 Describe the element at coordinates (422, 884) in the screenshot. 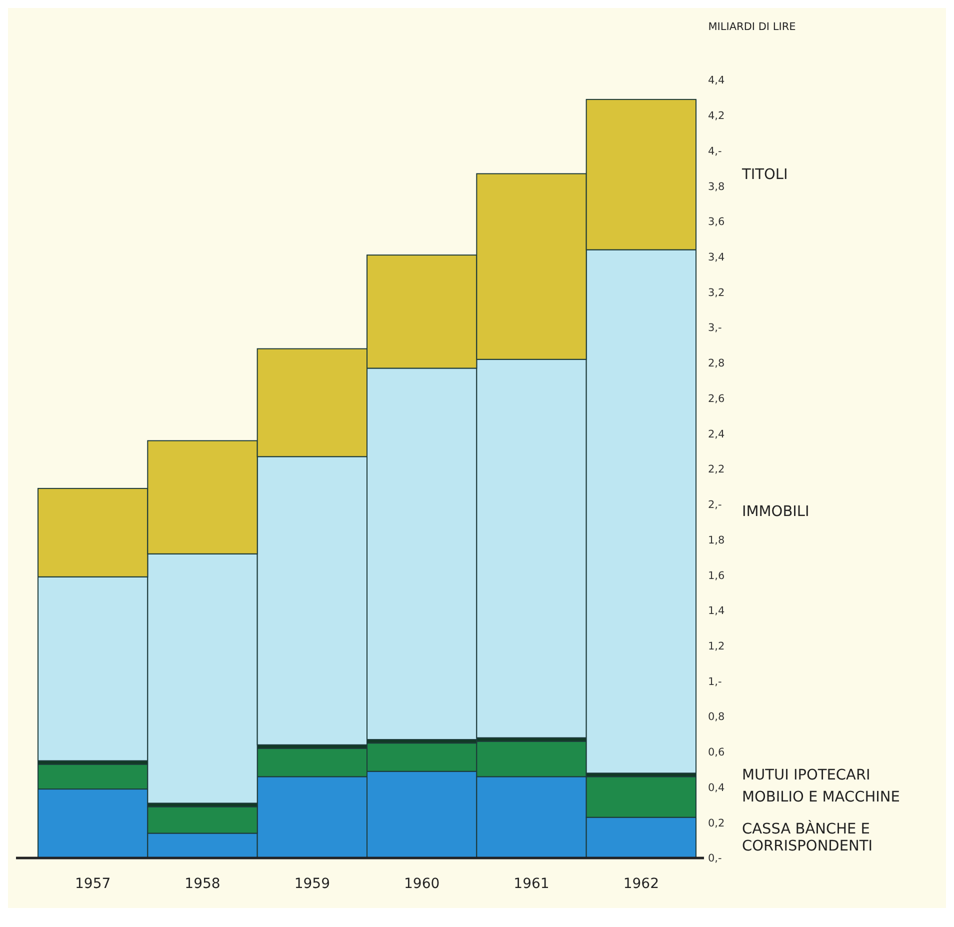

I see `x-tick-label: 1960` at that location.